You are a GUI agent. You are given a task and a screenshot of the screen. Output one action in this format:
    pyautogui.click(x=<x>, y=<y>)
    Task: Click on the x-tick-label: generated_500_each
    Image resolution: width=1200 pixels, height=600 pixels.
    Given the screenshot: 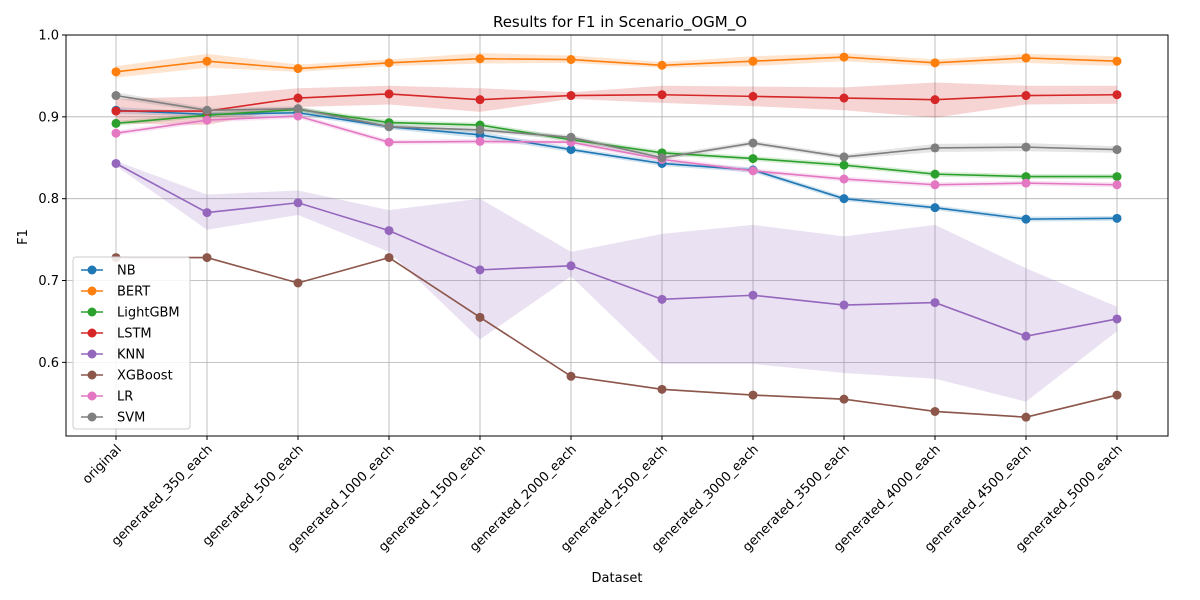 What is the action you would take?
    pyautogui.click(x=253, y=495)
    